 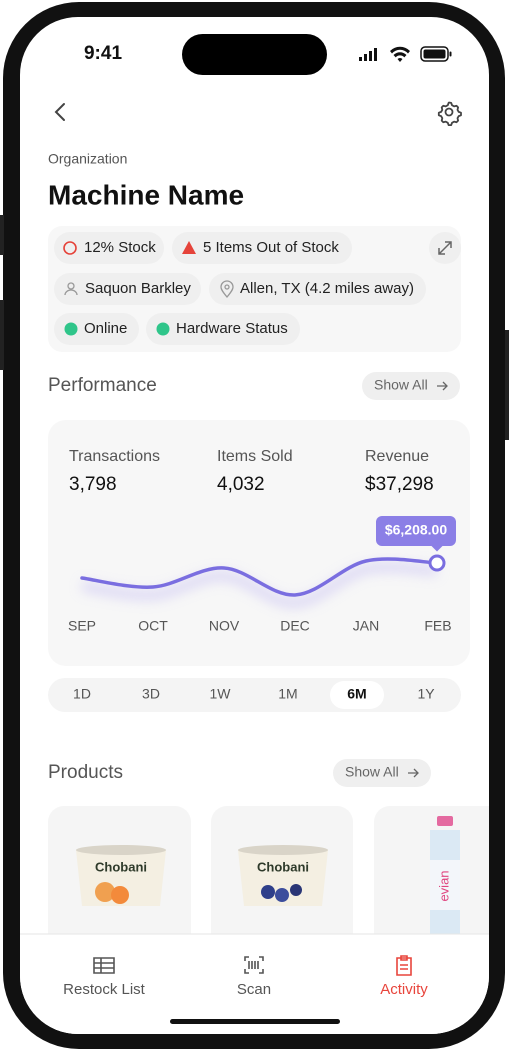 What do you see at coordinates (153, 626) in the screenshot?
I see `x-tick-label: OCT` at bounding box center [153, 626].